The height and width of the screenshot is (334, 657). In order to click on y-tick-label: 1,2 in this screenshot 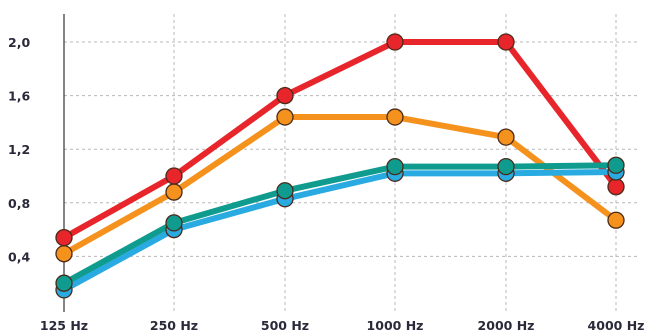, I will do `click(19, 149)`.